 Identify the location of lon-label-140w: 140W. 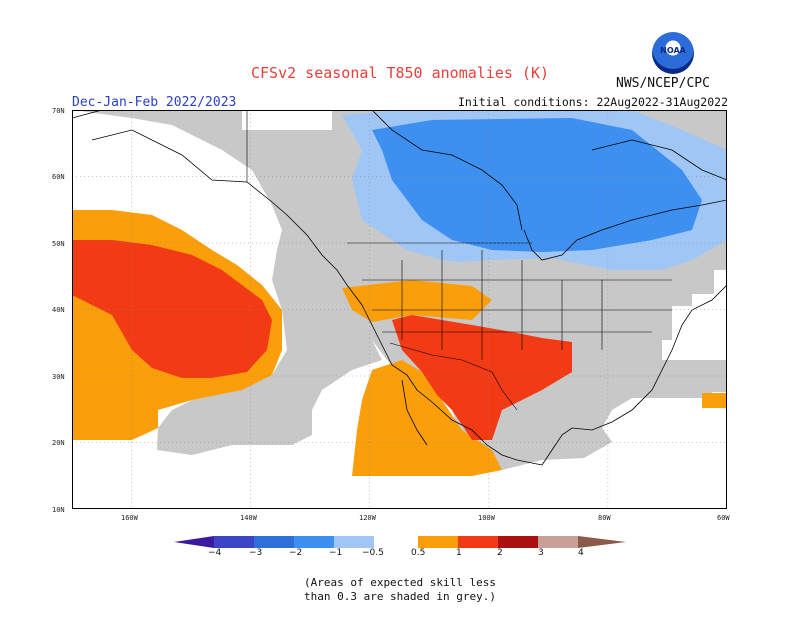
(248, 518).